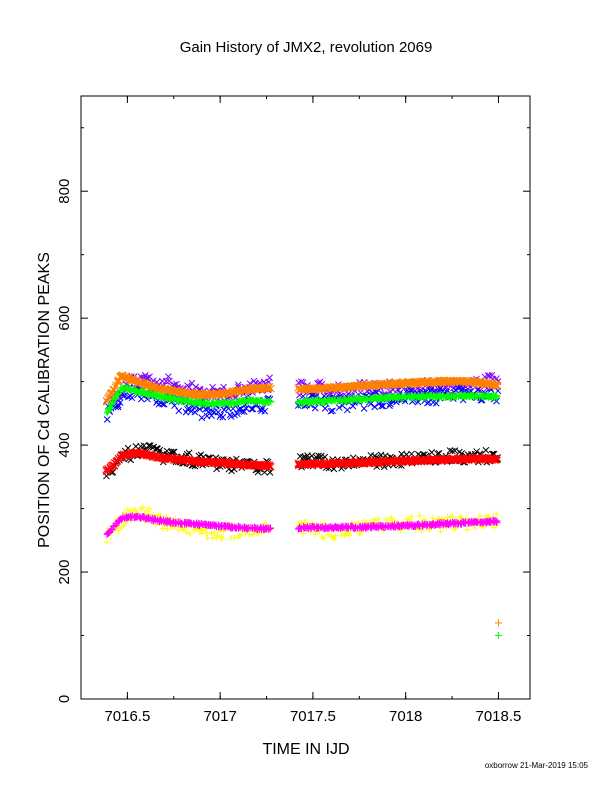 This screenshot has width=612, height=792. What do you see at coordinates (44, 400) in the screenshot?
I see `y-axis-label: POSITION OF Cd CALIBRATION PEAKS` at bounding box center [44, 400].